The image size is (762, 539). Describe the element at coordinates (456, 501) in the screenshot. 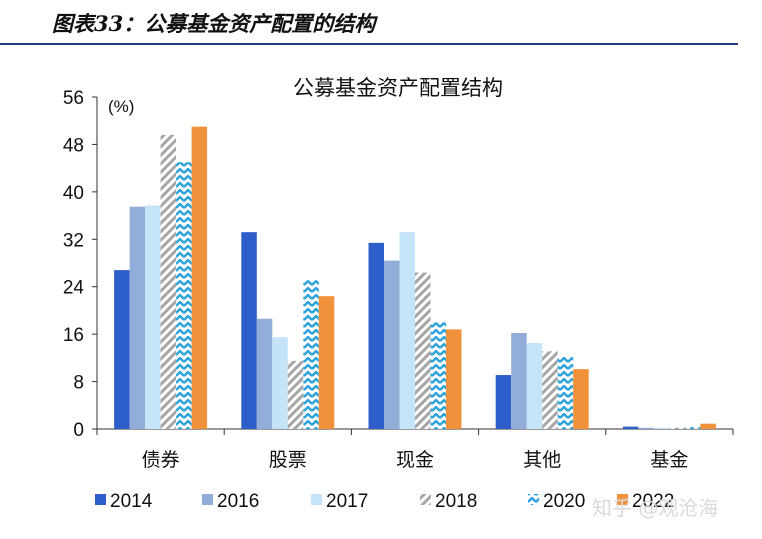

I see `legend-label: 2018` at that location.